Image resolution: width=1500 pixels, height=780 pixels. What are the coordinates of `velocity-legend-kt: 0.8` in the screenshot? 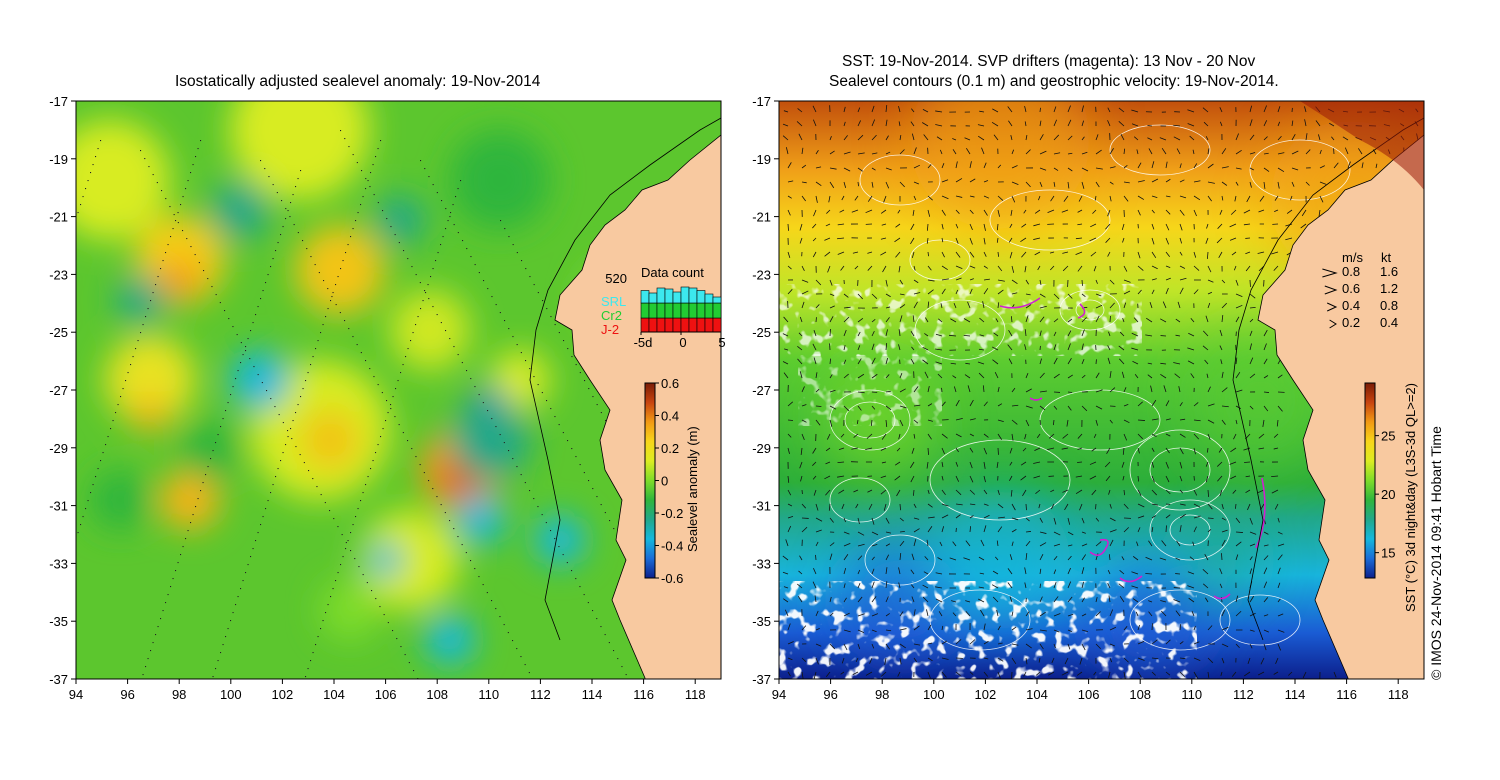 It's located at (1389, 305).